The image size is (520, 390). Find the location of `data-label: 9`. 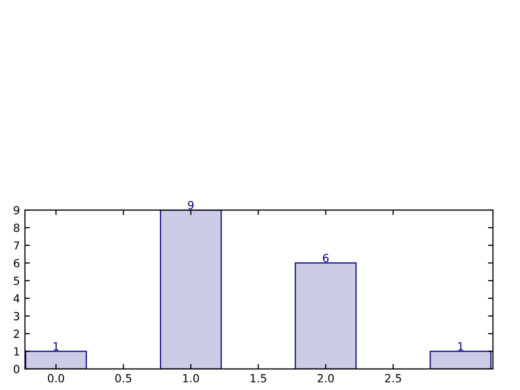

data-label: 9 is located at coordinates (191, 205).